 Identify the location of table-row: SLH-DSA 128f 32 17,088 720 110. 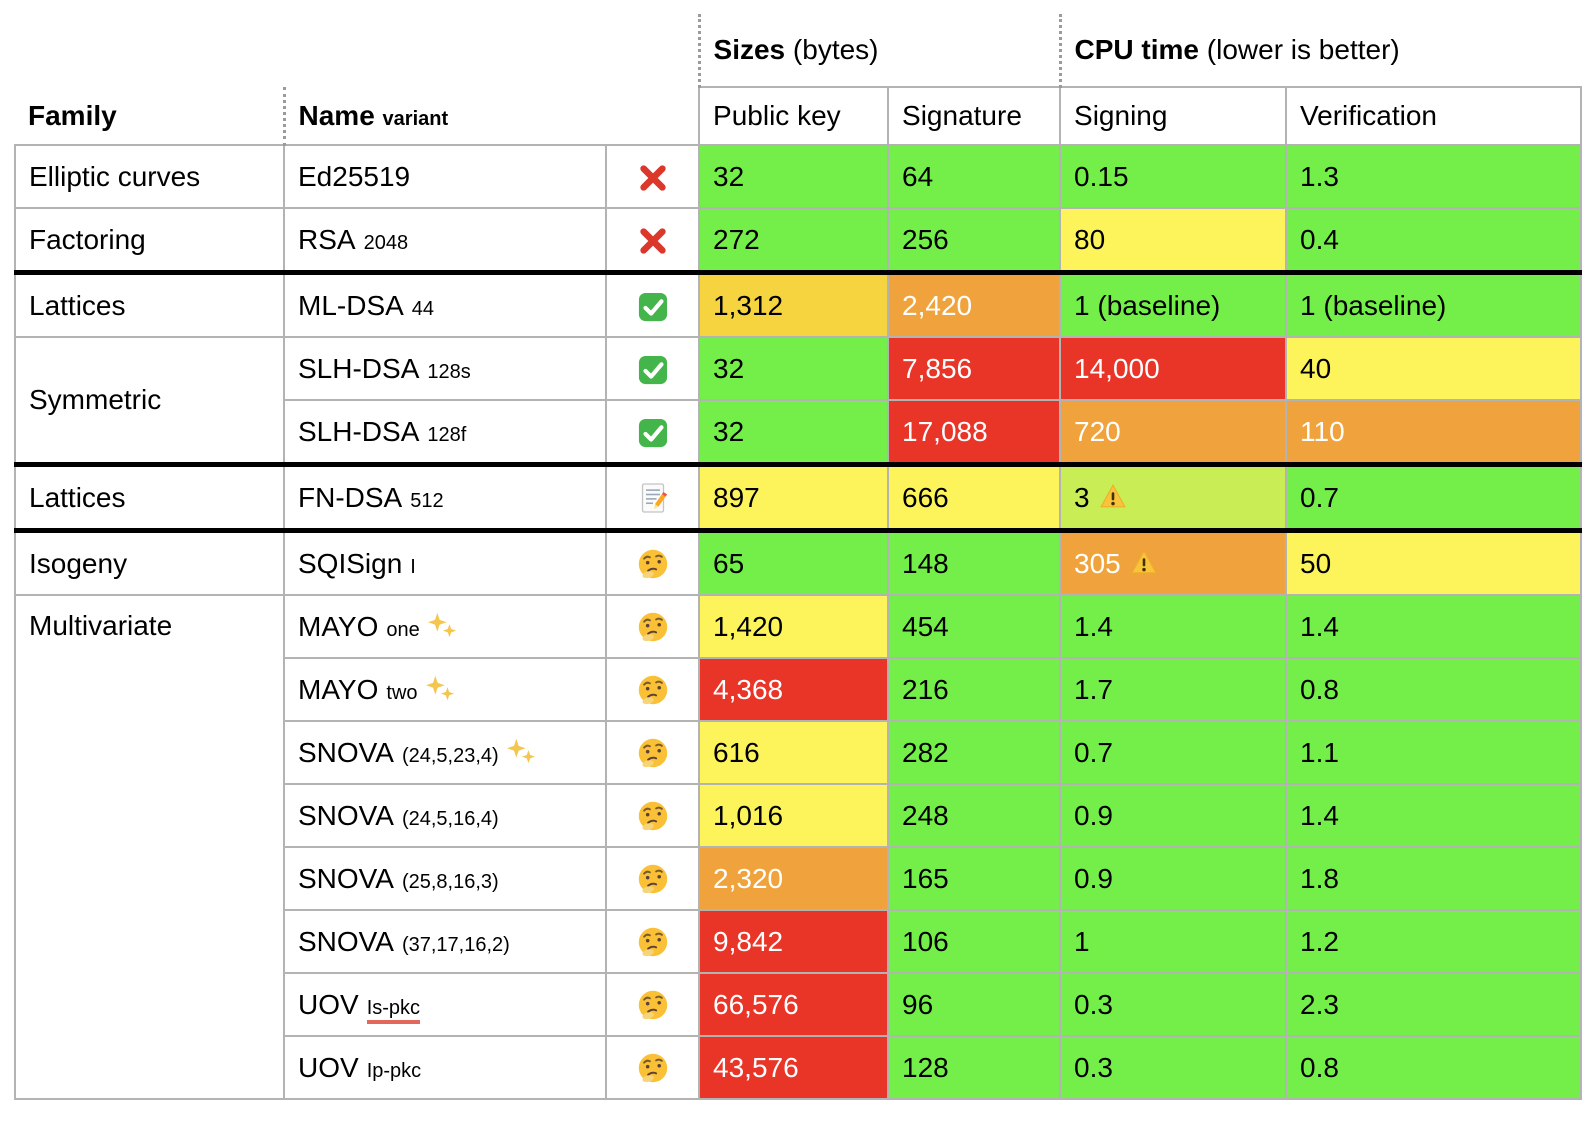
(799, 432).